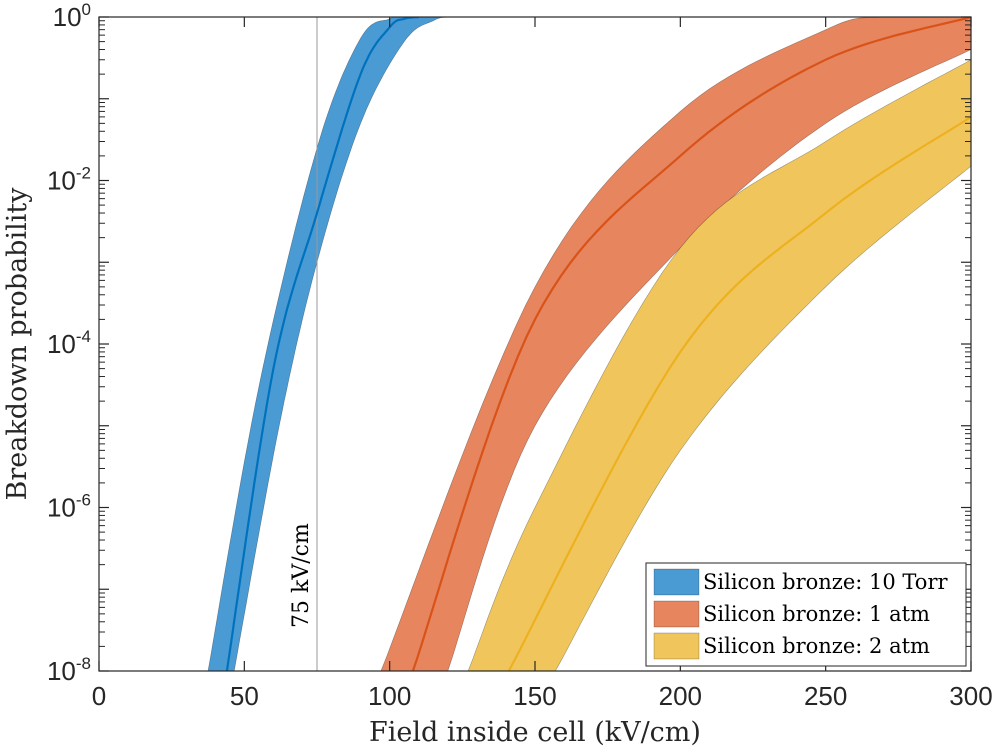  I want to click on legend-box, so click(806, 614).